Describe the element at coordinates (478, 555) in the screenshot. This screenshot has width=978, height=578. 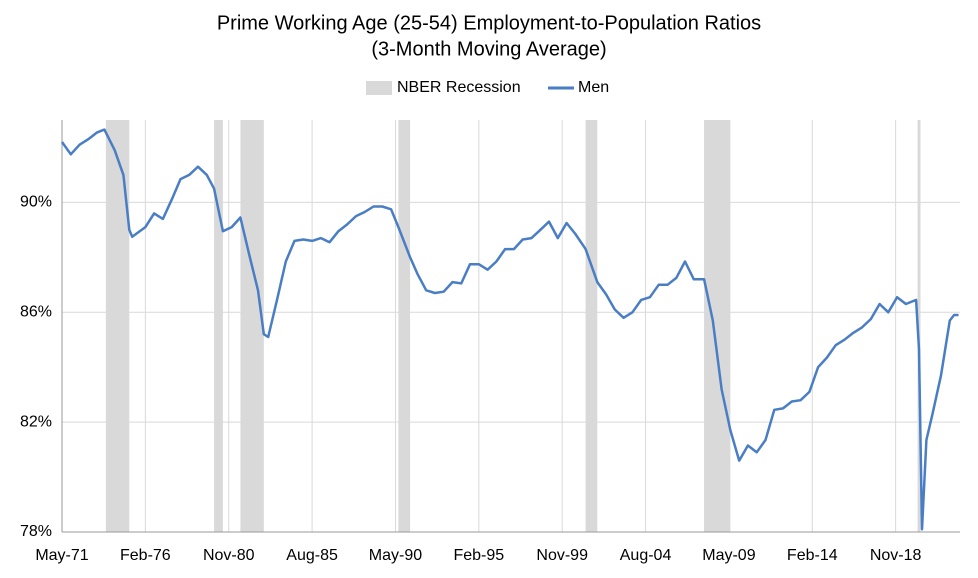
I see `x-tick-label: Feb-95` at that location.